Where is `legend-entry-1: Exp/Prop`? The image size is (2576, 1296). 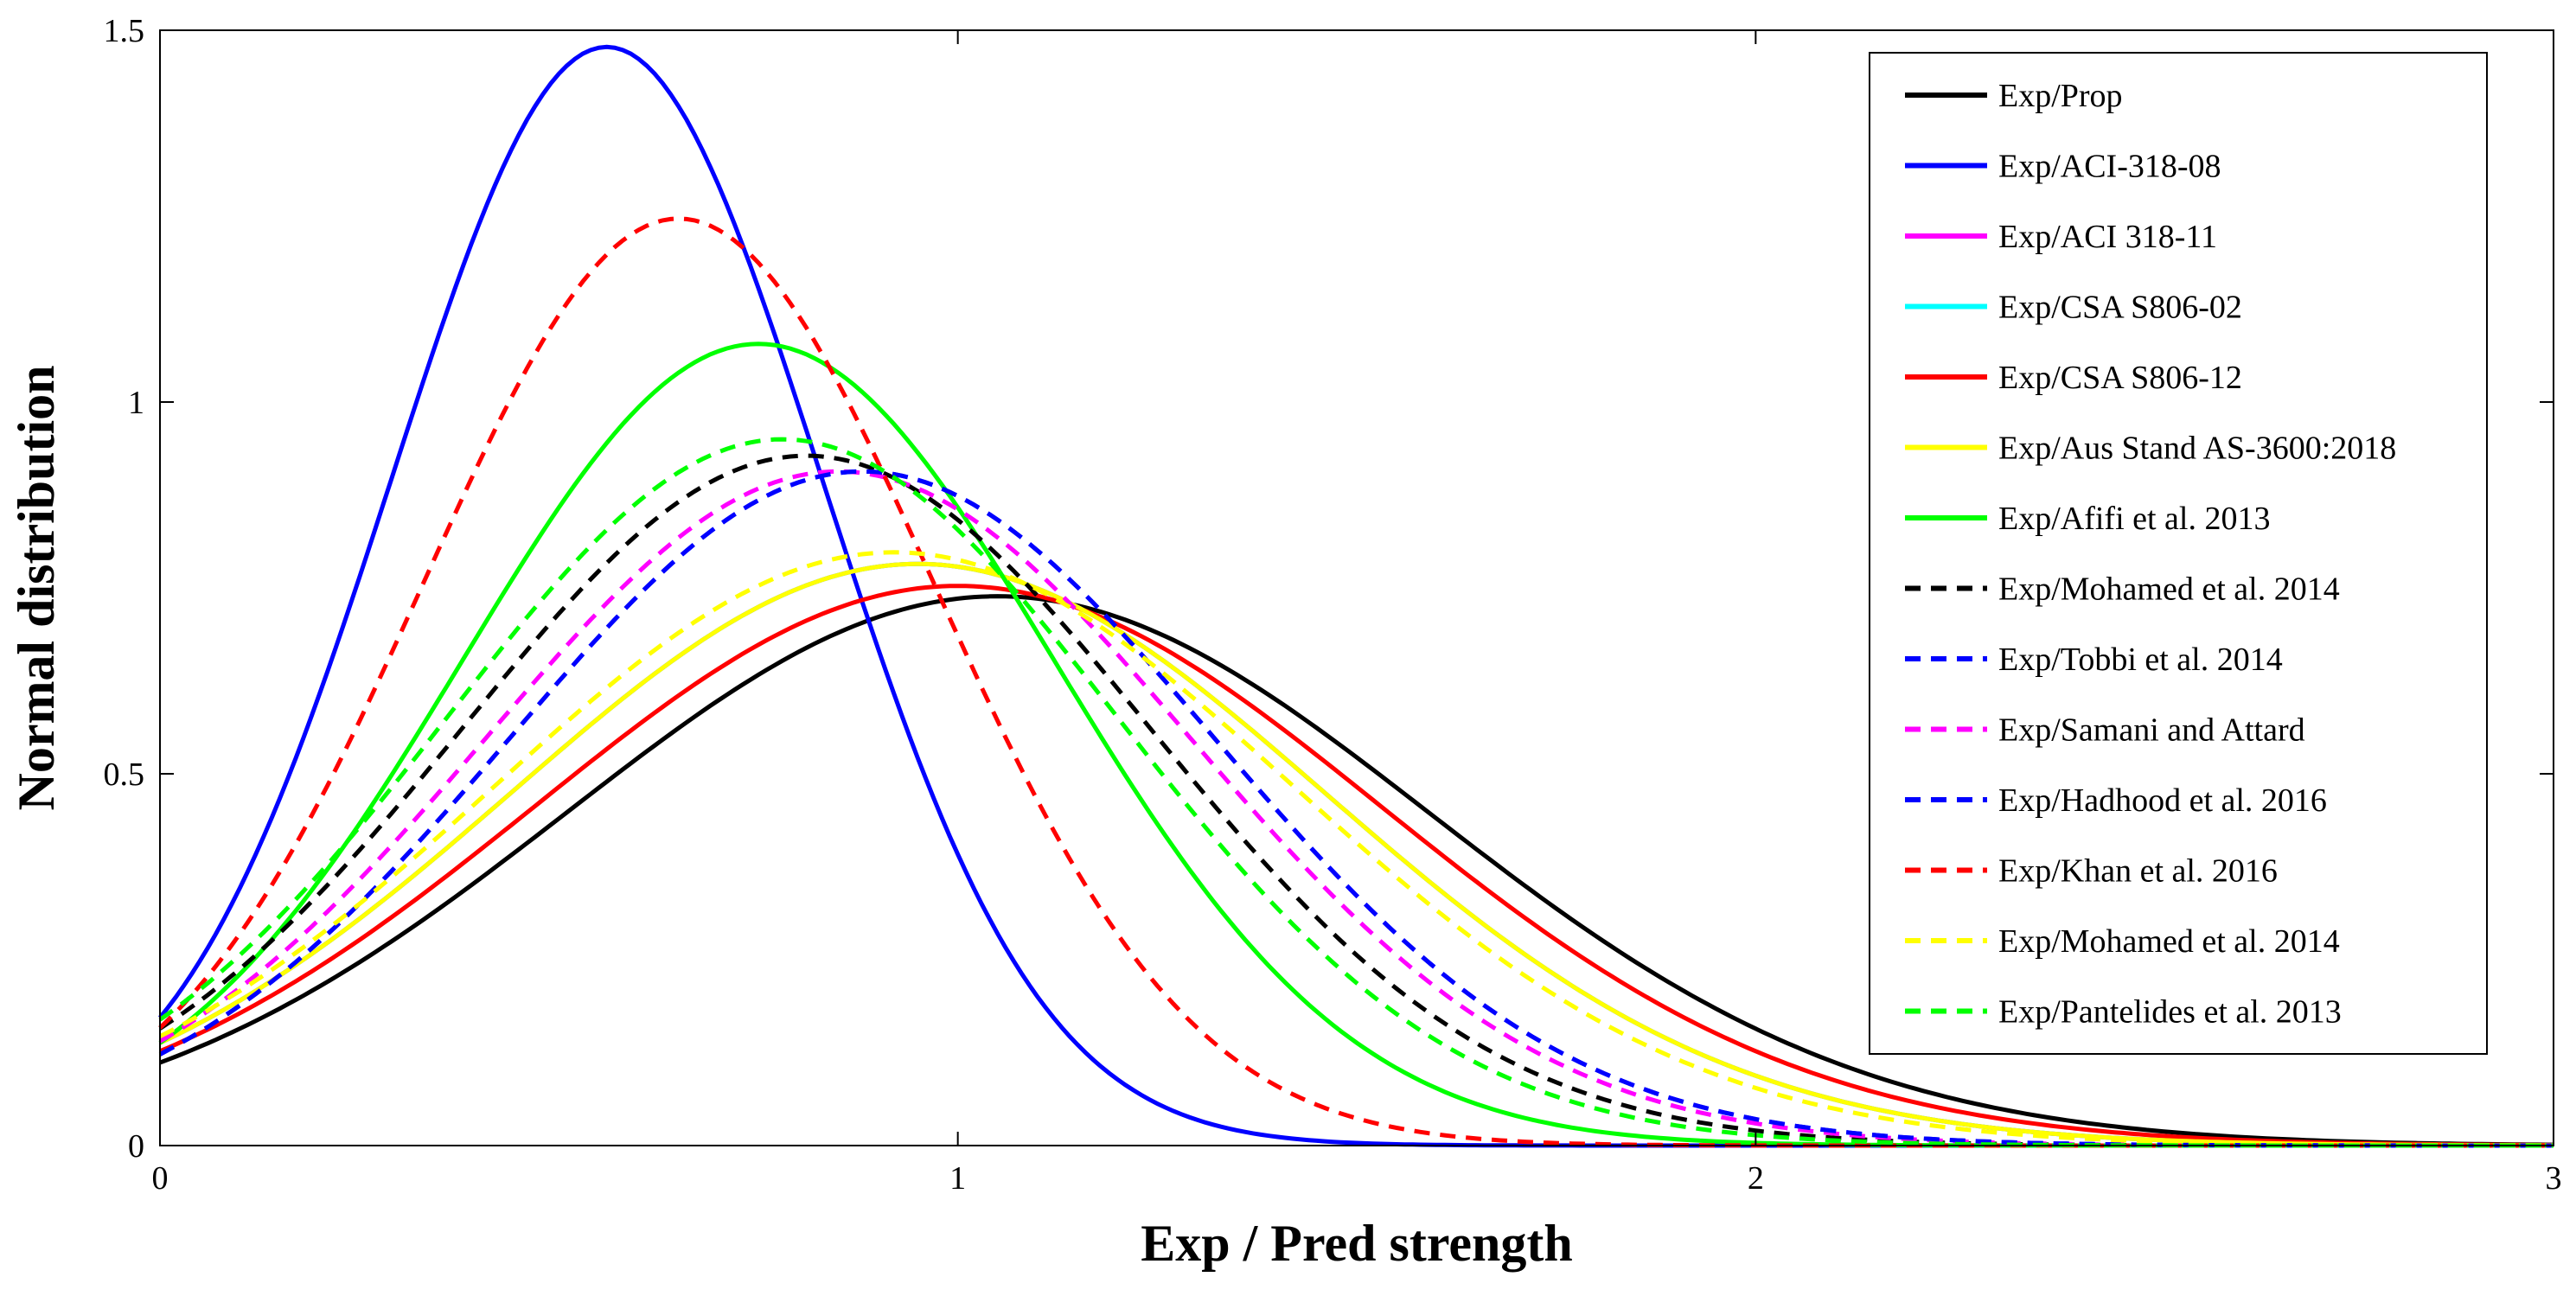 legend-entry-1: Exp/Prop is located at coordinates (2014, 96).